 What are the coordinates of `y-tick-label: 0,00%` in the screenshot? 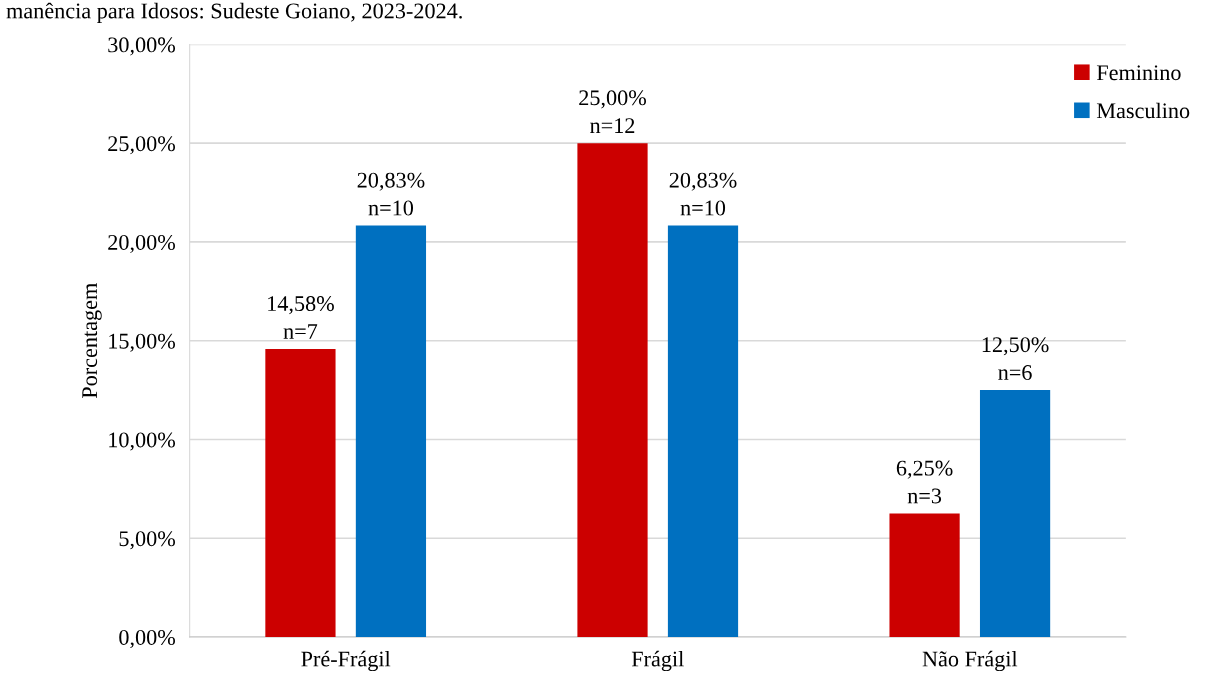 It's located at (147, 639).